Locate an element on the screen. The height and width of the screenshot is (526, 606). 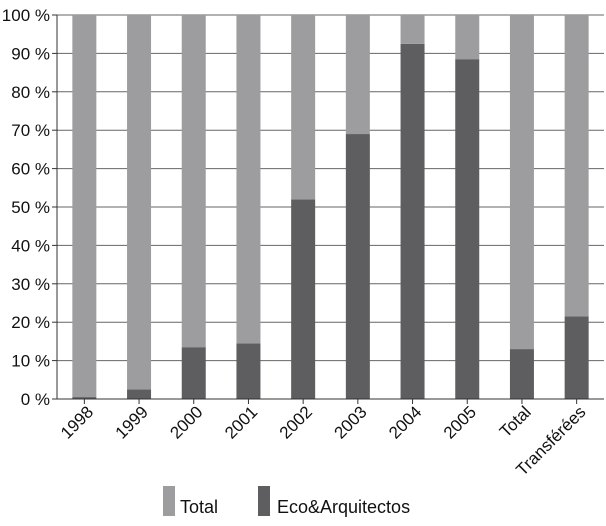
bar-2000-eco-arquitectos is located at coordinates (193, 373).